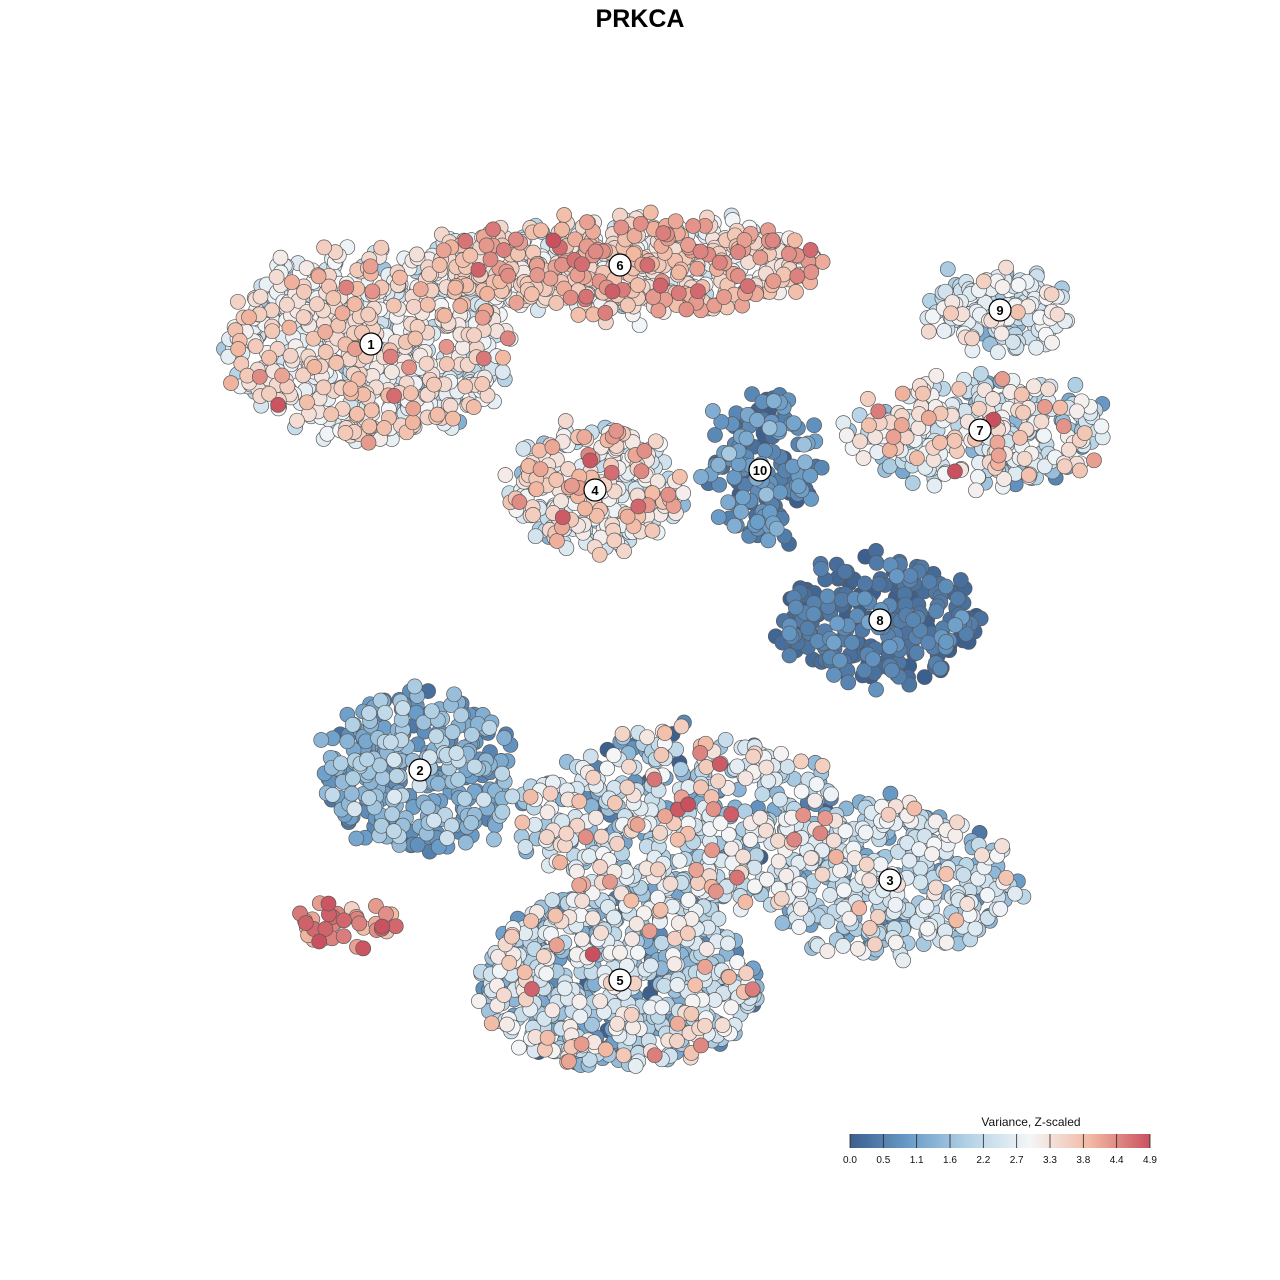 The image size is (1280, 1280). Describe the element at coordinates (1150, 1160) in the screenshot. I see `colorbar-tick-label: 4.9` at that location.